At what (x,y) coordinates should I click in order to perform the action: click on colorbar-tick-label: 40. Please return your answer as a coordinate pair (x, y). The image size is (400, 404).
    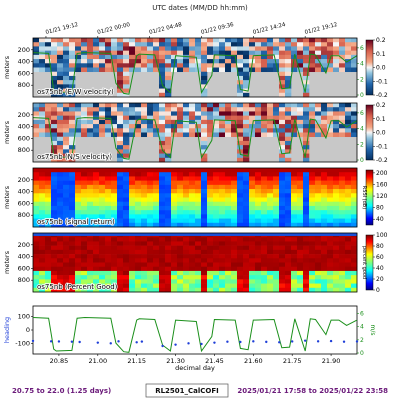
    Looking at the image, I should click on (380, 219).